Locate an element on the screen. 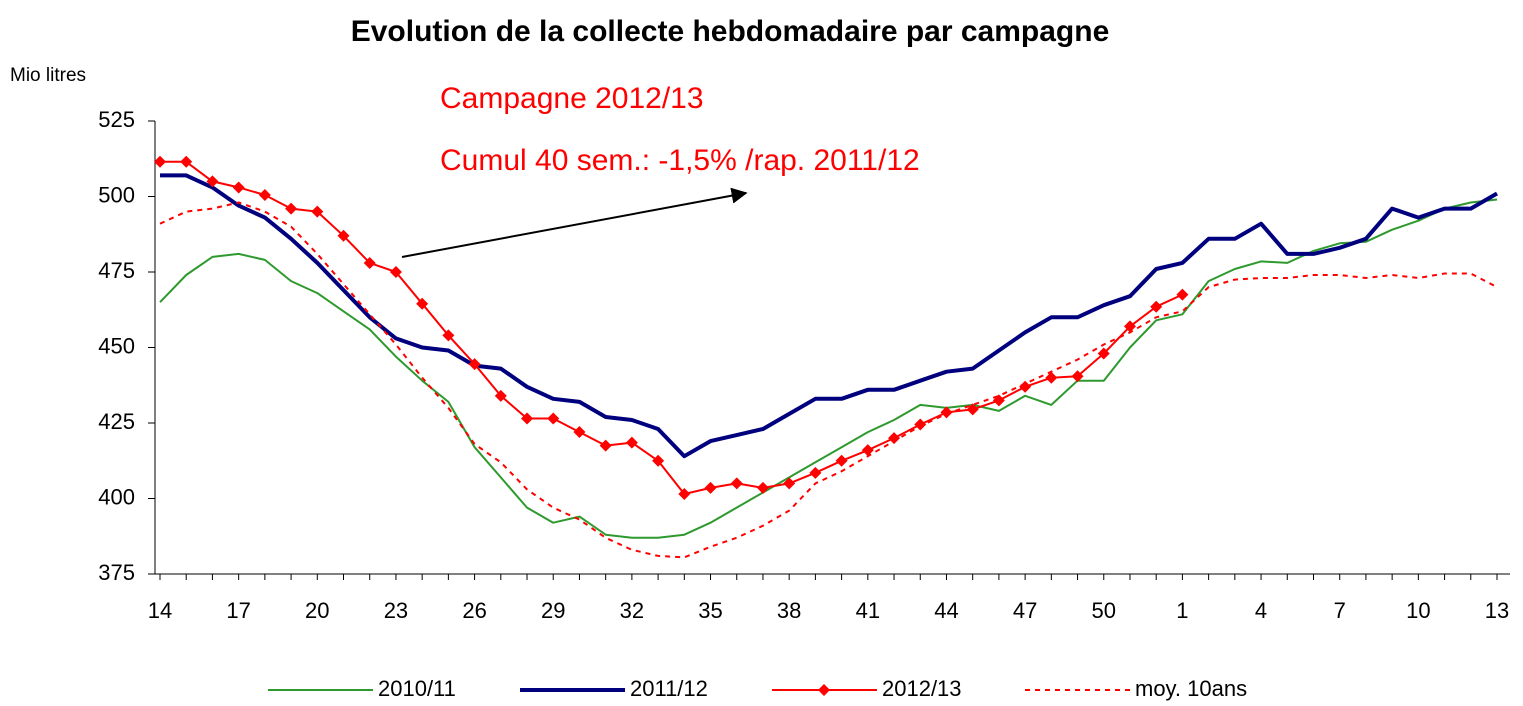 This screenshot has height=706, width=1523. y-tick-label: 475 is located at coordinates (116, 270).